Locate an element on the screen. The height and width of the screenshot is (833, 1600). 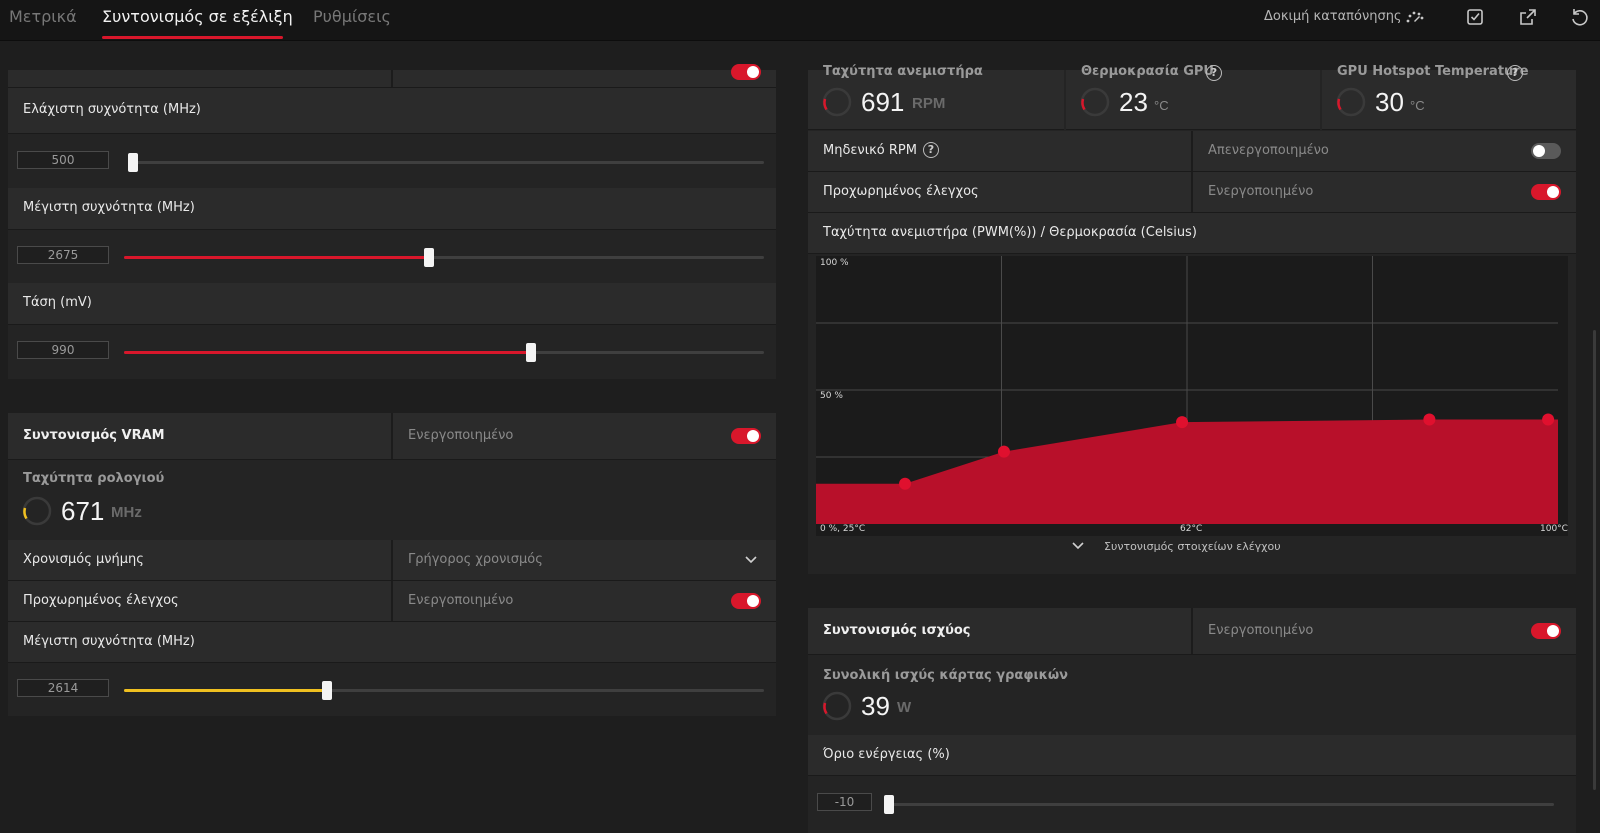
zero-rpm-label: Μηδενικό RPM is located at coordinates (870, 150).